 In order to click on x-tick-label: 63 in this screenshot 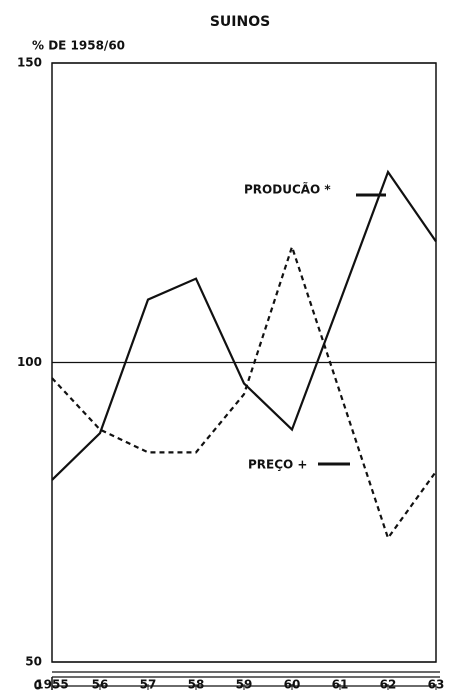, I will do `click(436, 685)`.